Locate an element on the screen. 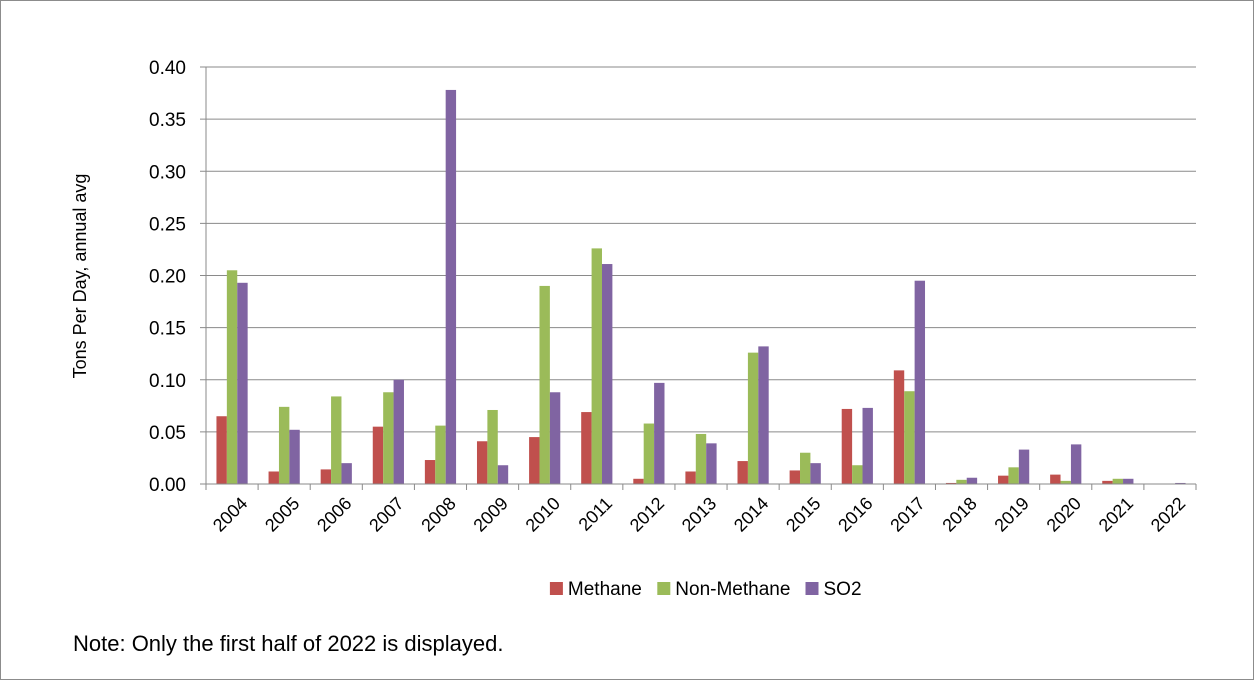  bar-methane-2006 is located at coordinates (326, 476).